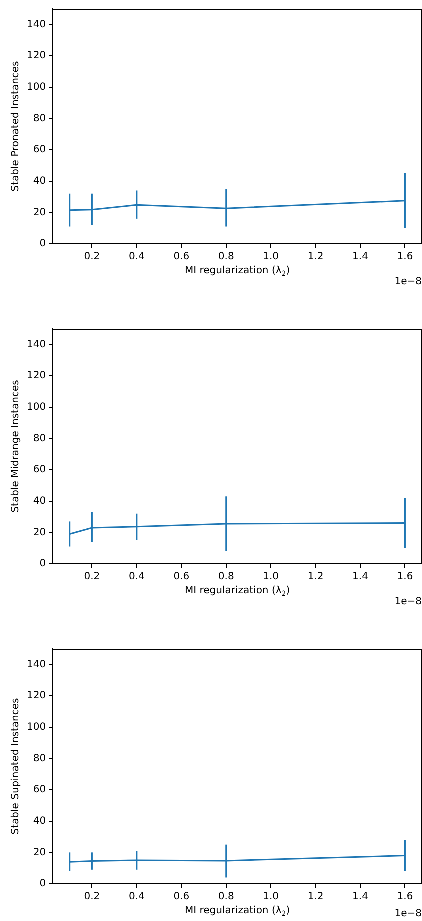 The height and width of the screenshot is (921, 422). What do you see at coordinates (16, 446) in the screenshot?
I see `y-axis-title: Stable Midrange Instances` at bounding box center [16, 446].